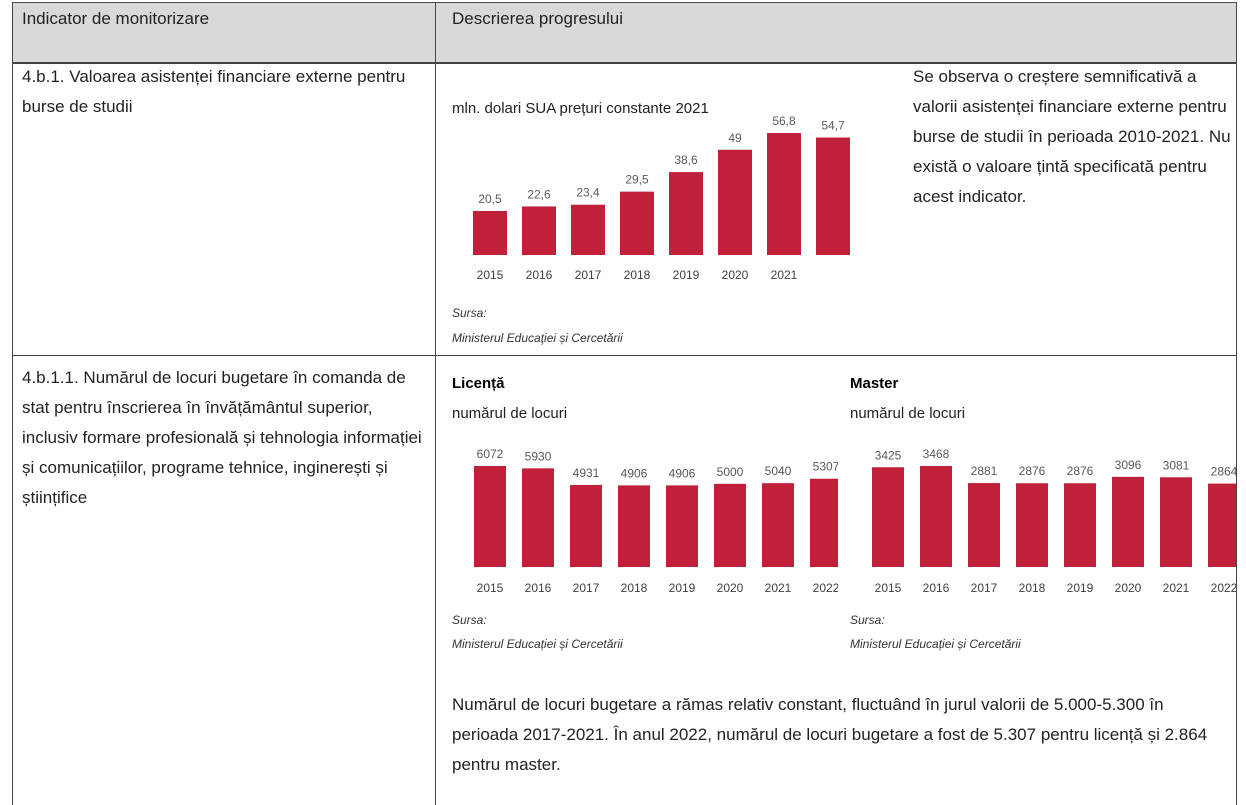 The height and width of the screenshot is (805, 1246). I want to click on data-label: 4931, so click(586, 473).